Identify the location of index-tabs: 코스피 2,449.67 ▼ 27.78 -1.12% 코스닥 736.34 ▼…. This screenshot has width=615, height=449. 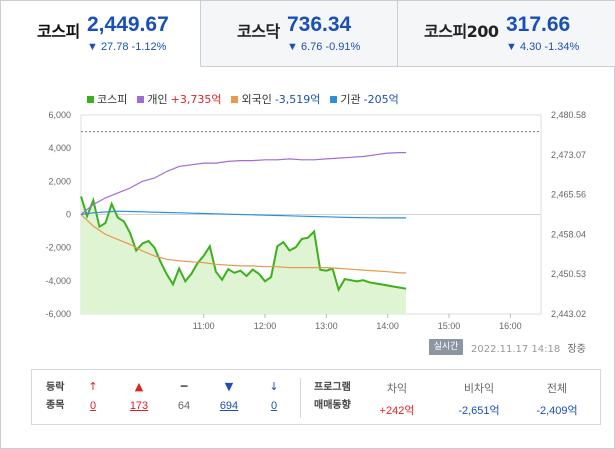
(308, 34).